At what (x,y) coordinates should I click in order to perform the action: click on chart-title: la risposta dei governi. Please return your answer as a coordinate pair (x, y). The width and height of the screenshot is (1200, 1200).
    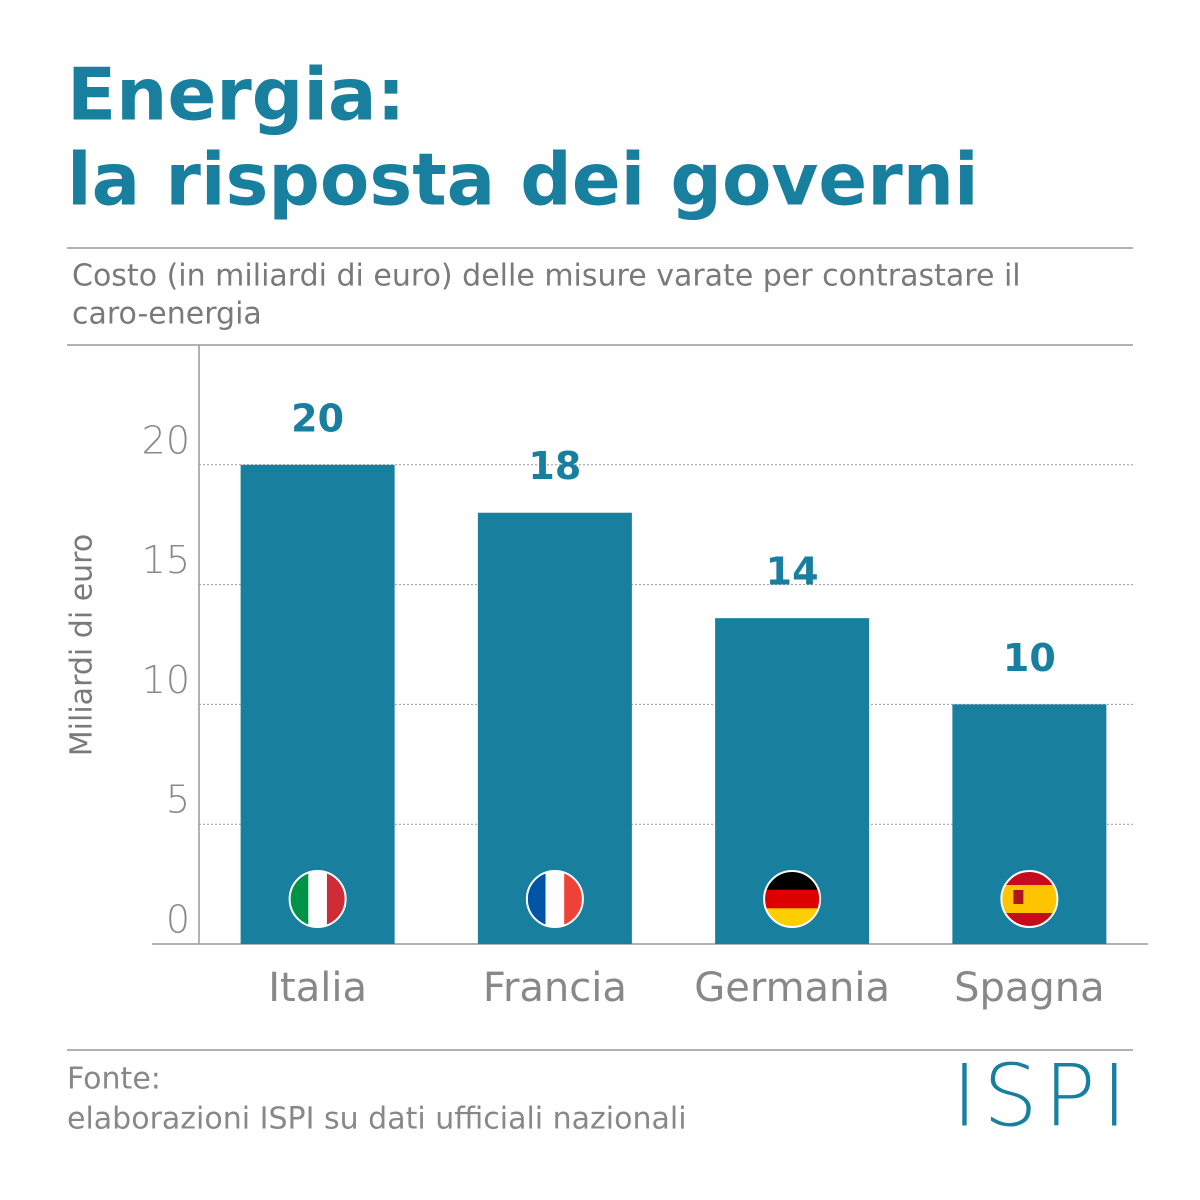
    Looking at the image, I should click on (523, 180).